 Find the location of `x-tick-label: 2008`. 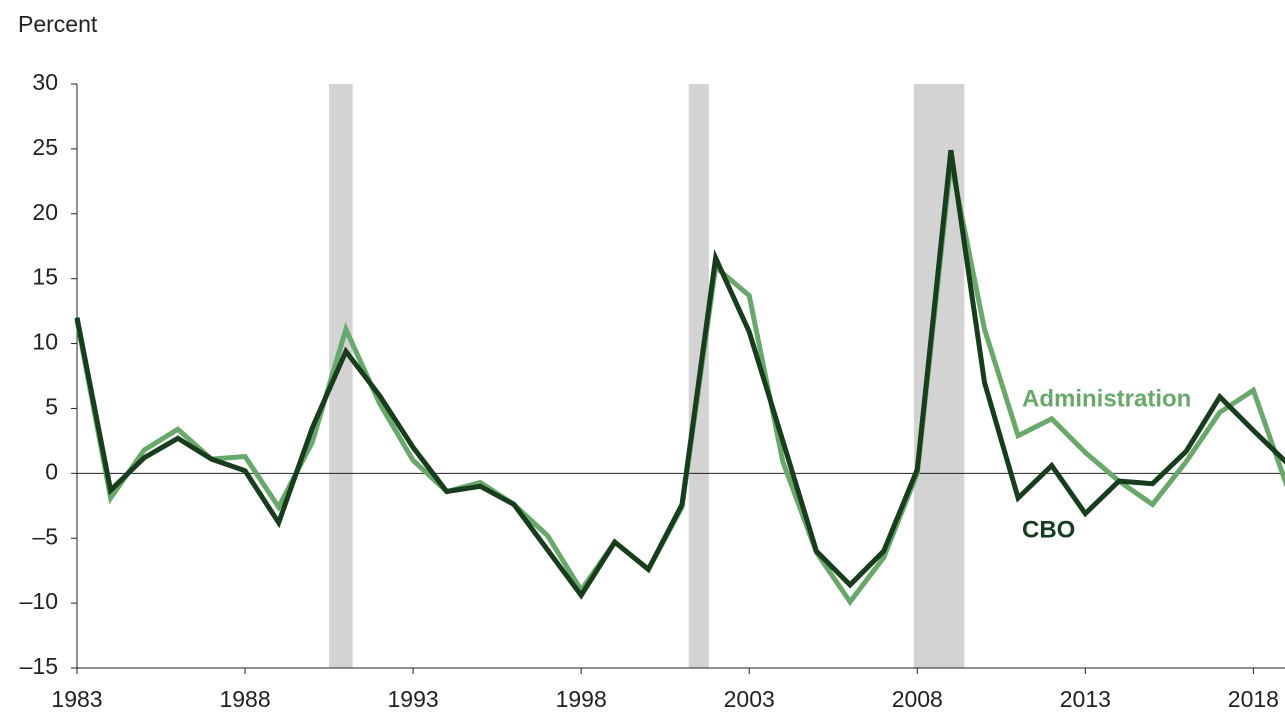

x-tick-label: 2008 is located at coordinates (917, 699).